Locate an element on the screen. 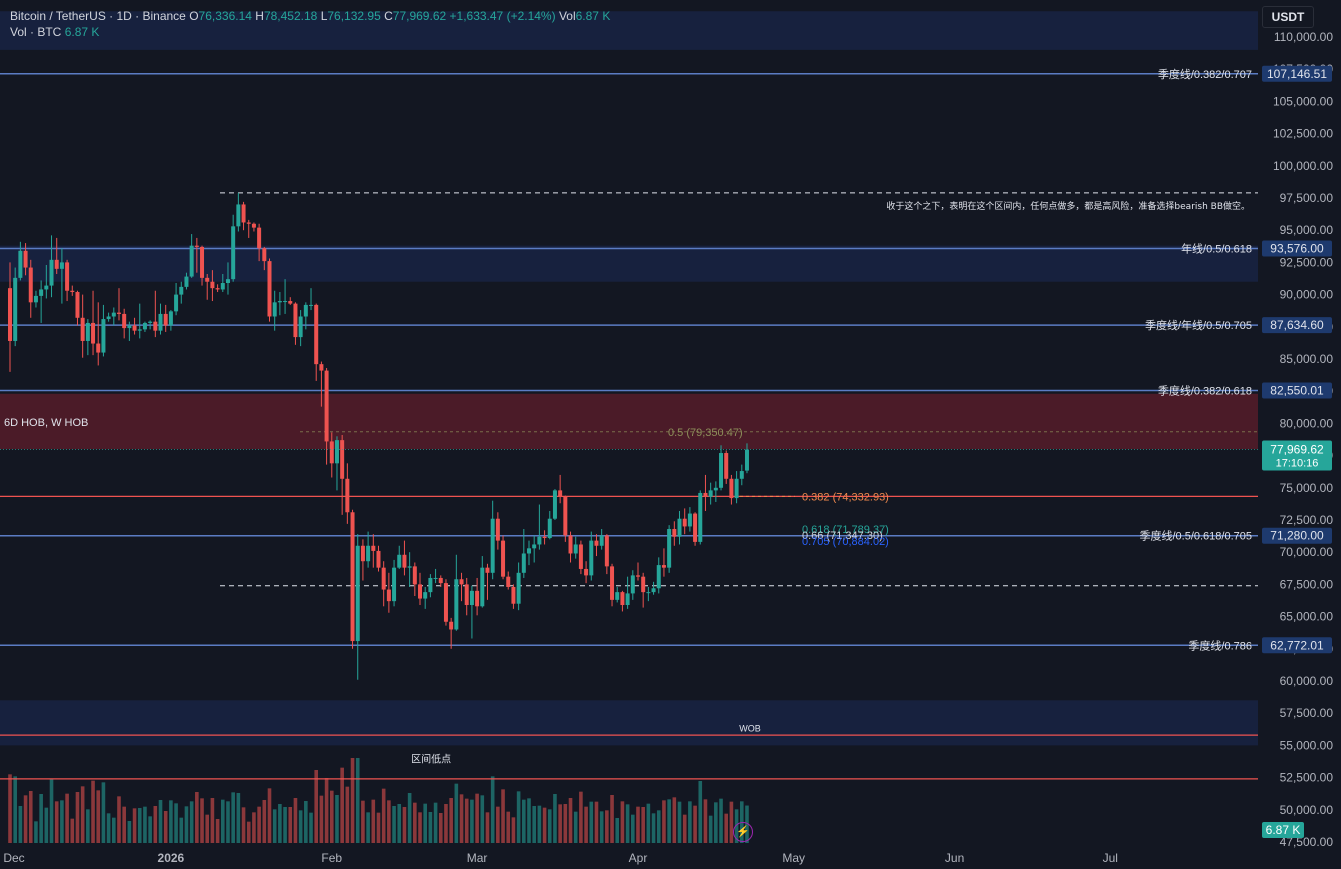 Image resolution: width=1341 pixels, height=869 pixels. x-tick-label: Feb is located at coordinates (331, 858).